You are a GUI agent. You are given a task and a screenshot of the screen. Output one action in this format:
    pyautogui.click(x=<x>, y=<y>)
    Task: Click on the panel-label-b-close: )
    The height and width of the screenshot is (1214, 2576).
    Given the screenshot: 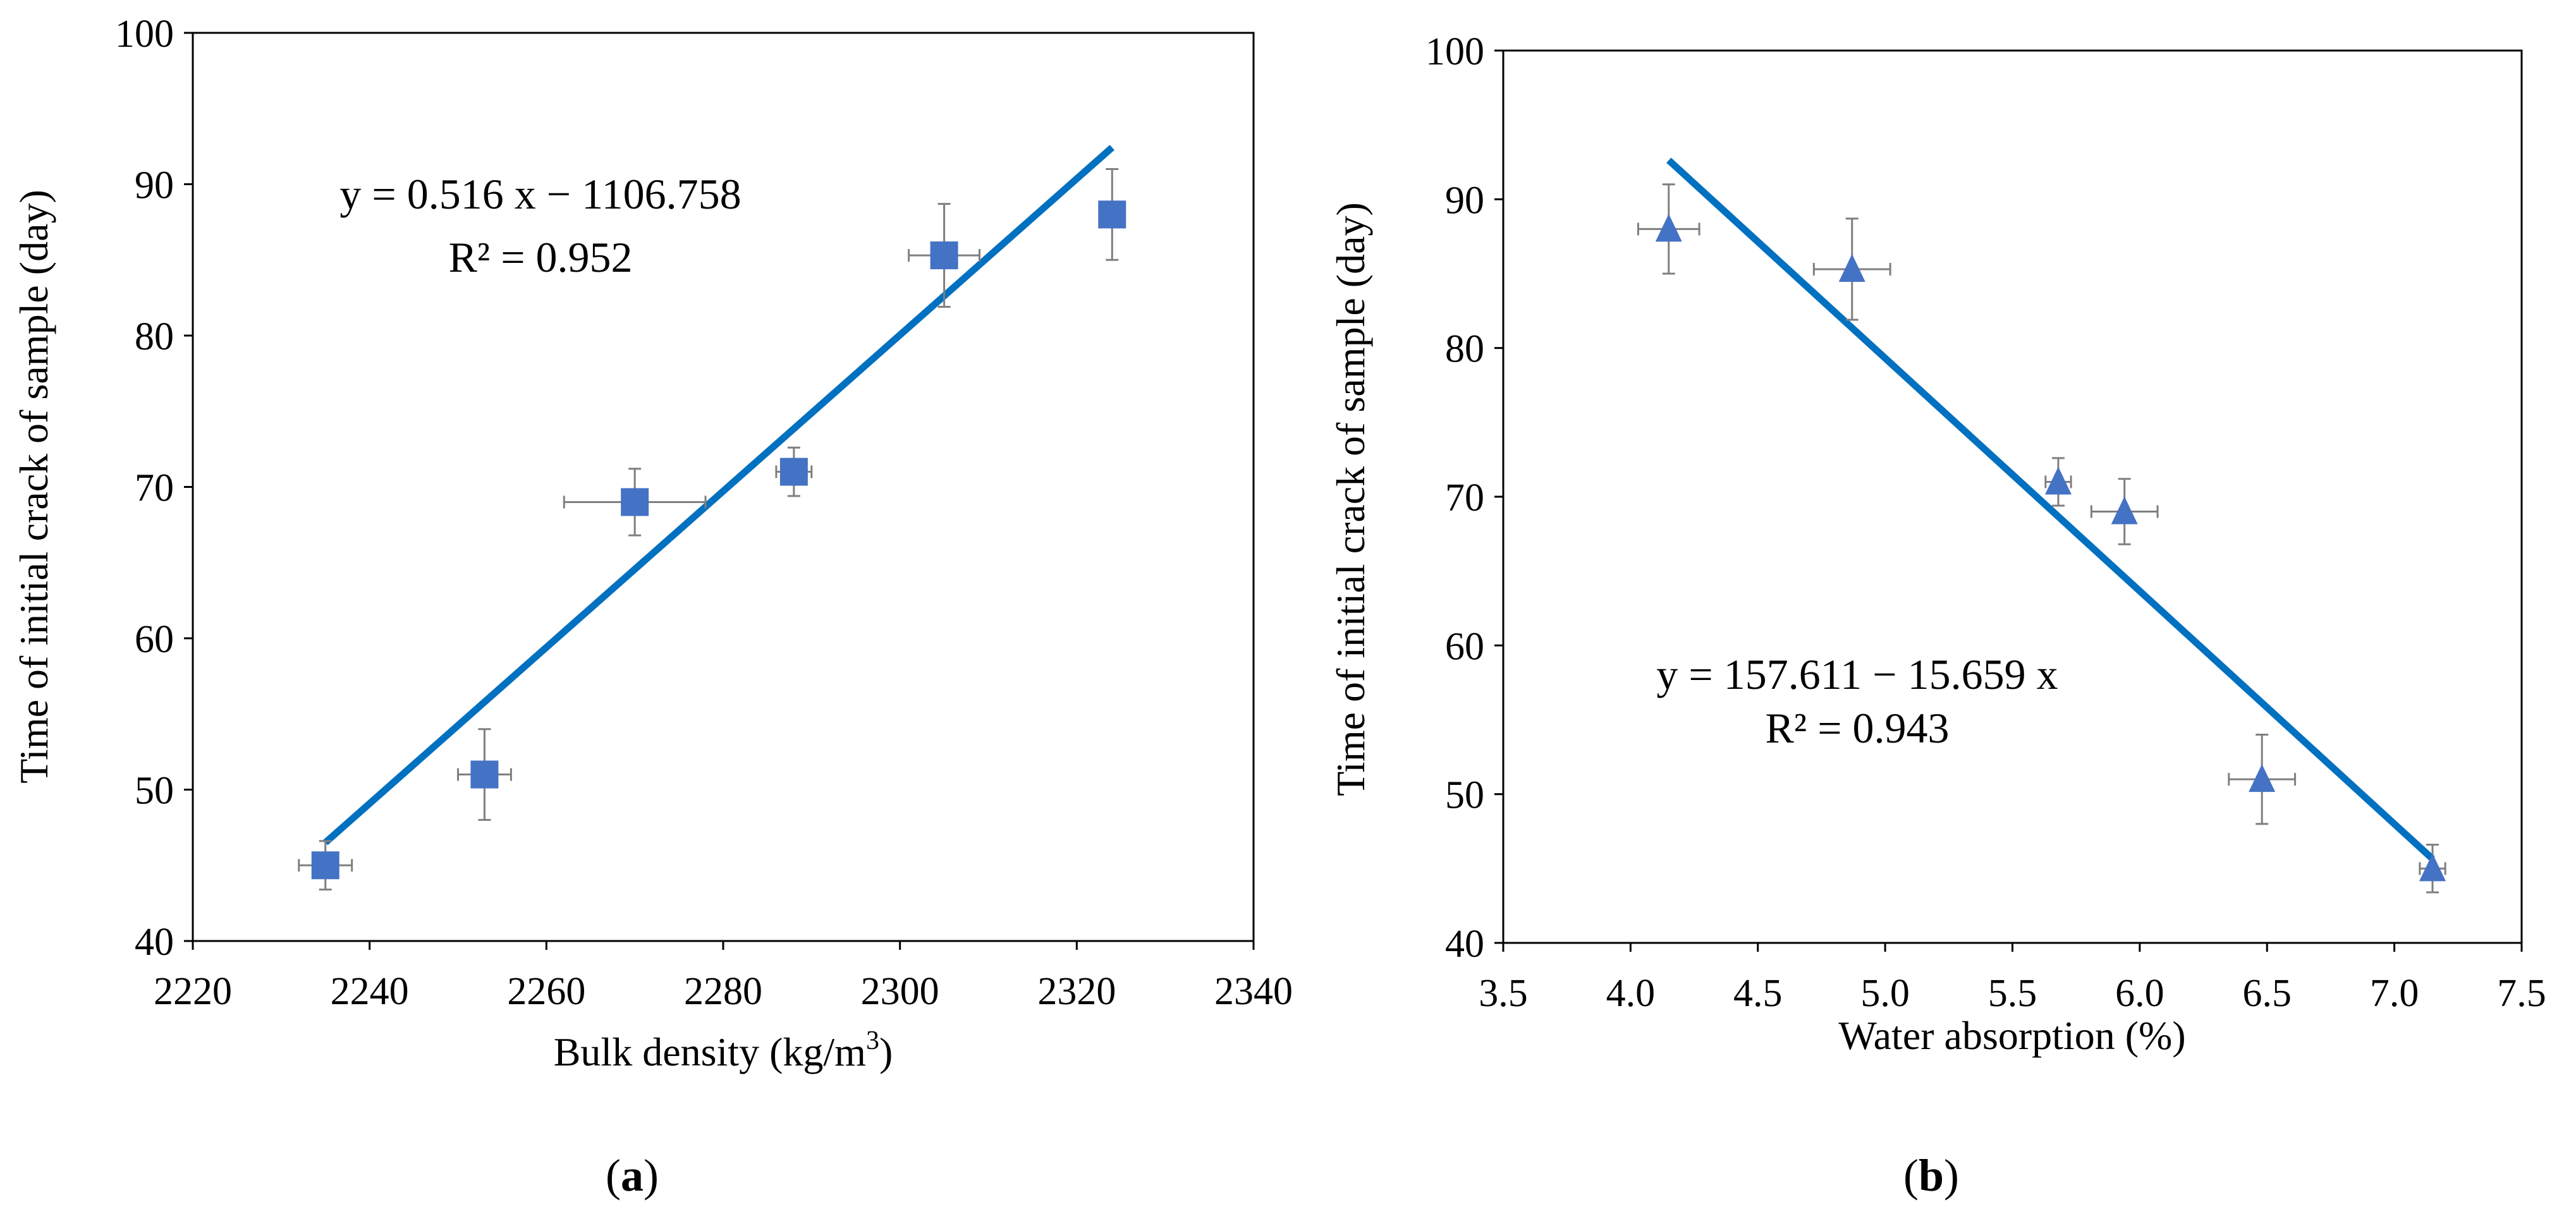 What is the action you would take?
    pyautogui.click(x=1951, y=1175)
    